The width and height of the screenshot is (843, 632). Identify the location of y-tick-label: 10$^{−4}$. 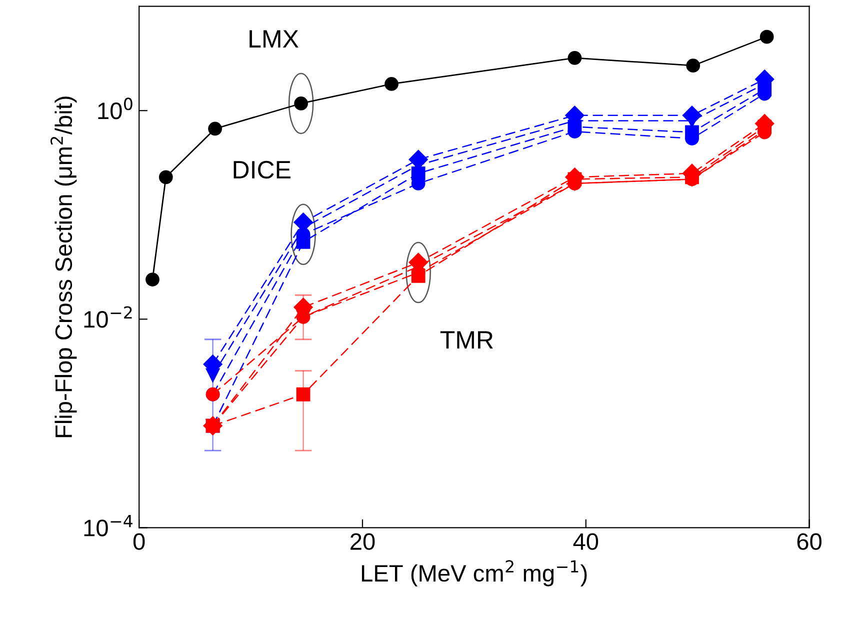
(108, 525).